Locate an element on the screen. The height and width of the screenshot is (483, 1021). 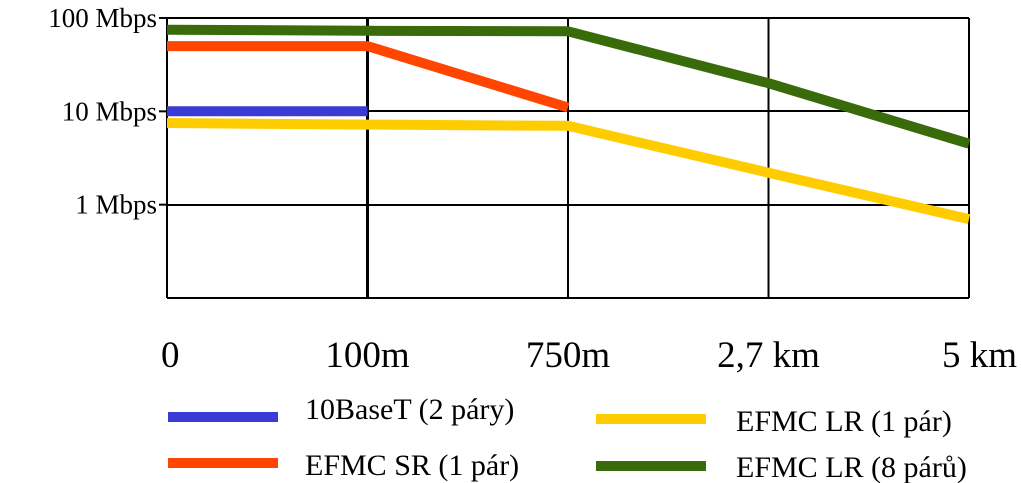
legend-label: EFMC SR (1 pár) is located at coordinates (412, 465).